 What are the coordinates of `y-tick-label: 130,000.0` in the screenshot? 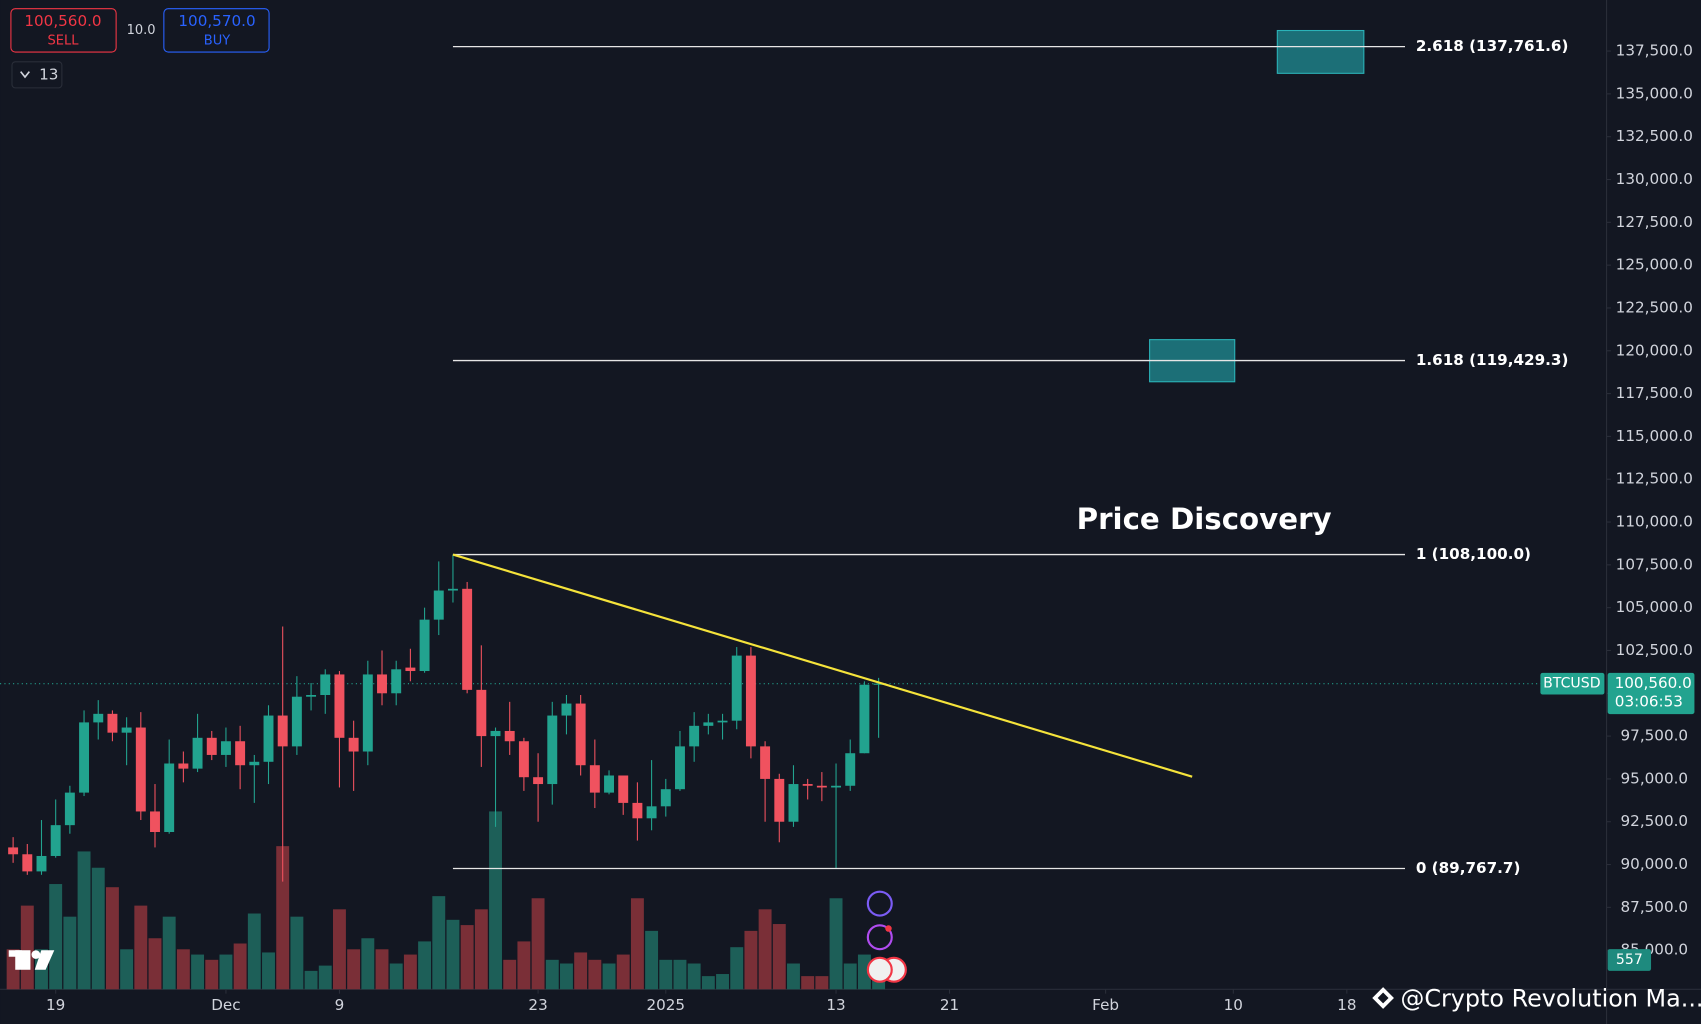 It's located at (1654, 179).